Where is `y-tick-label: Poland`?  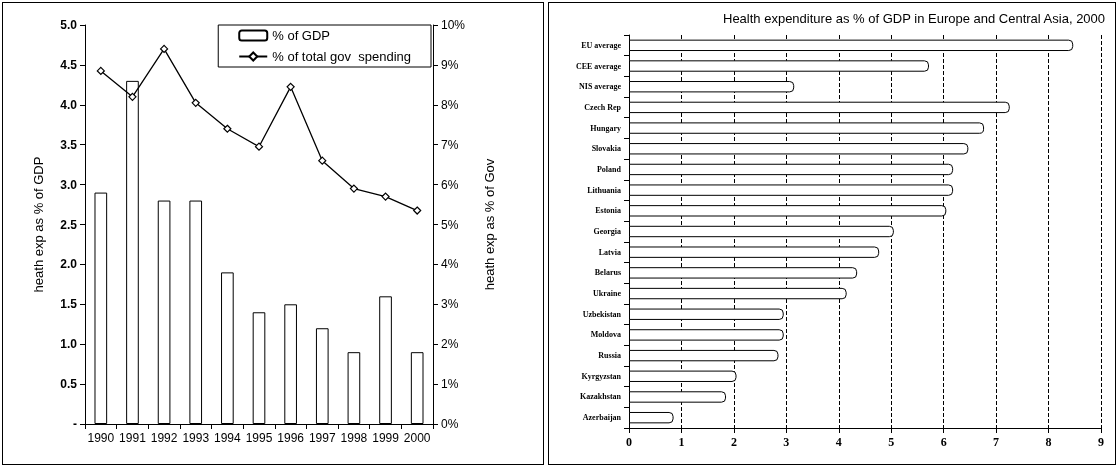 y-tick-label: Poland is located at coordinates (609, 169).